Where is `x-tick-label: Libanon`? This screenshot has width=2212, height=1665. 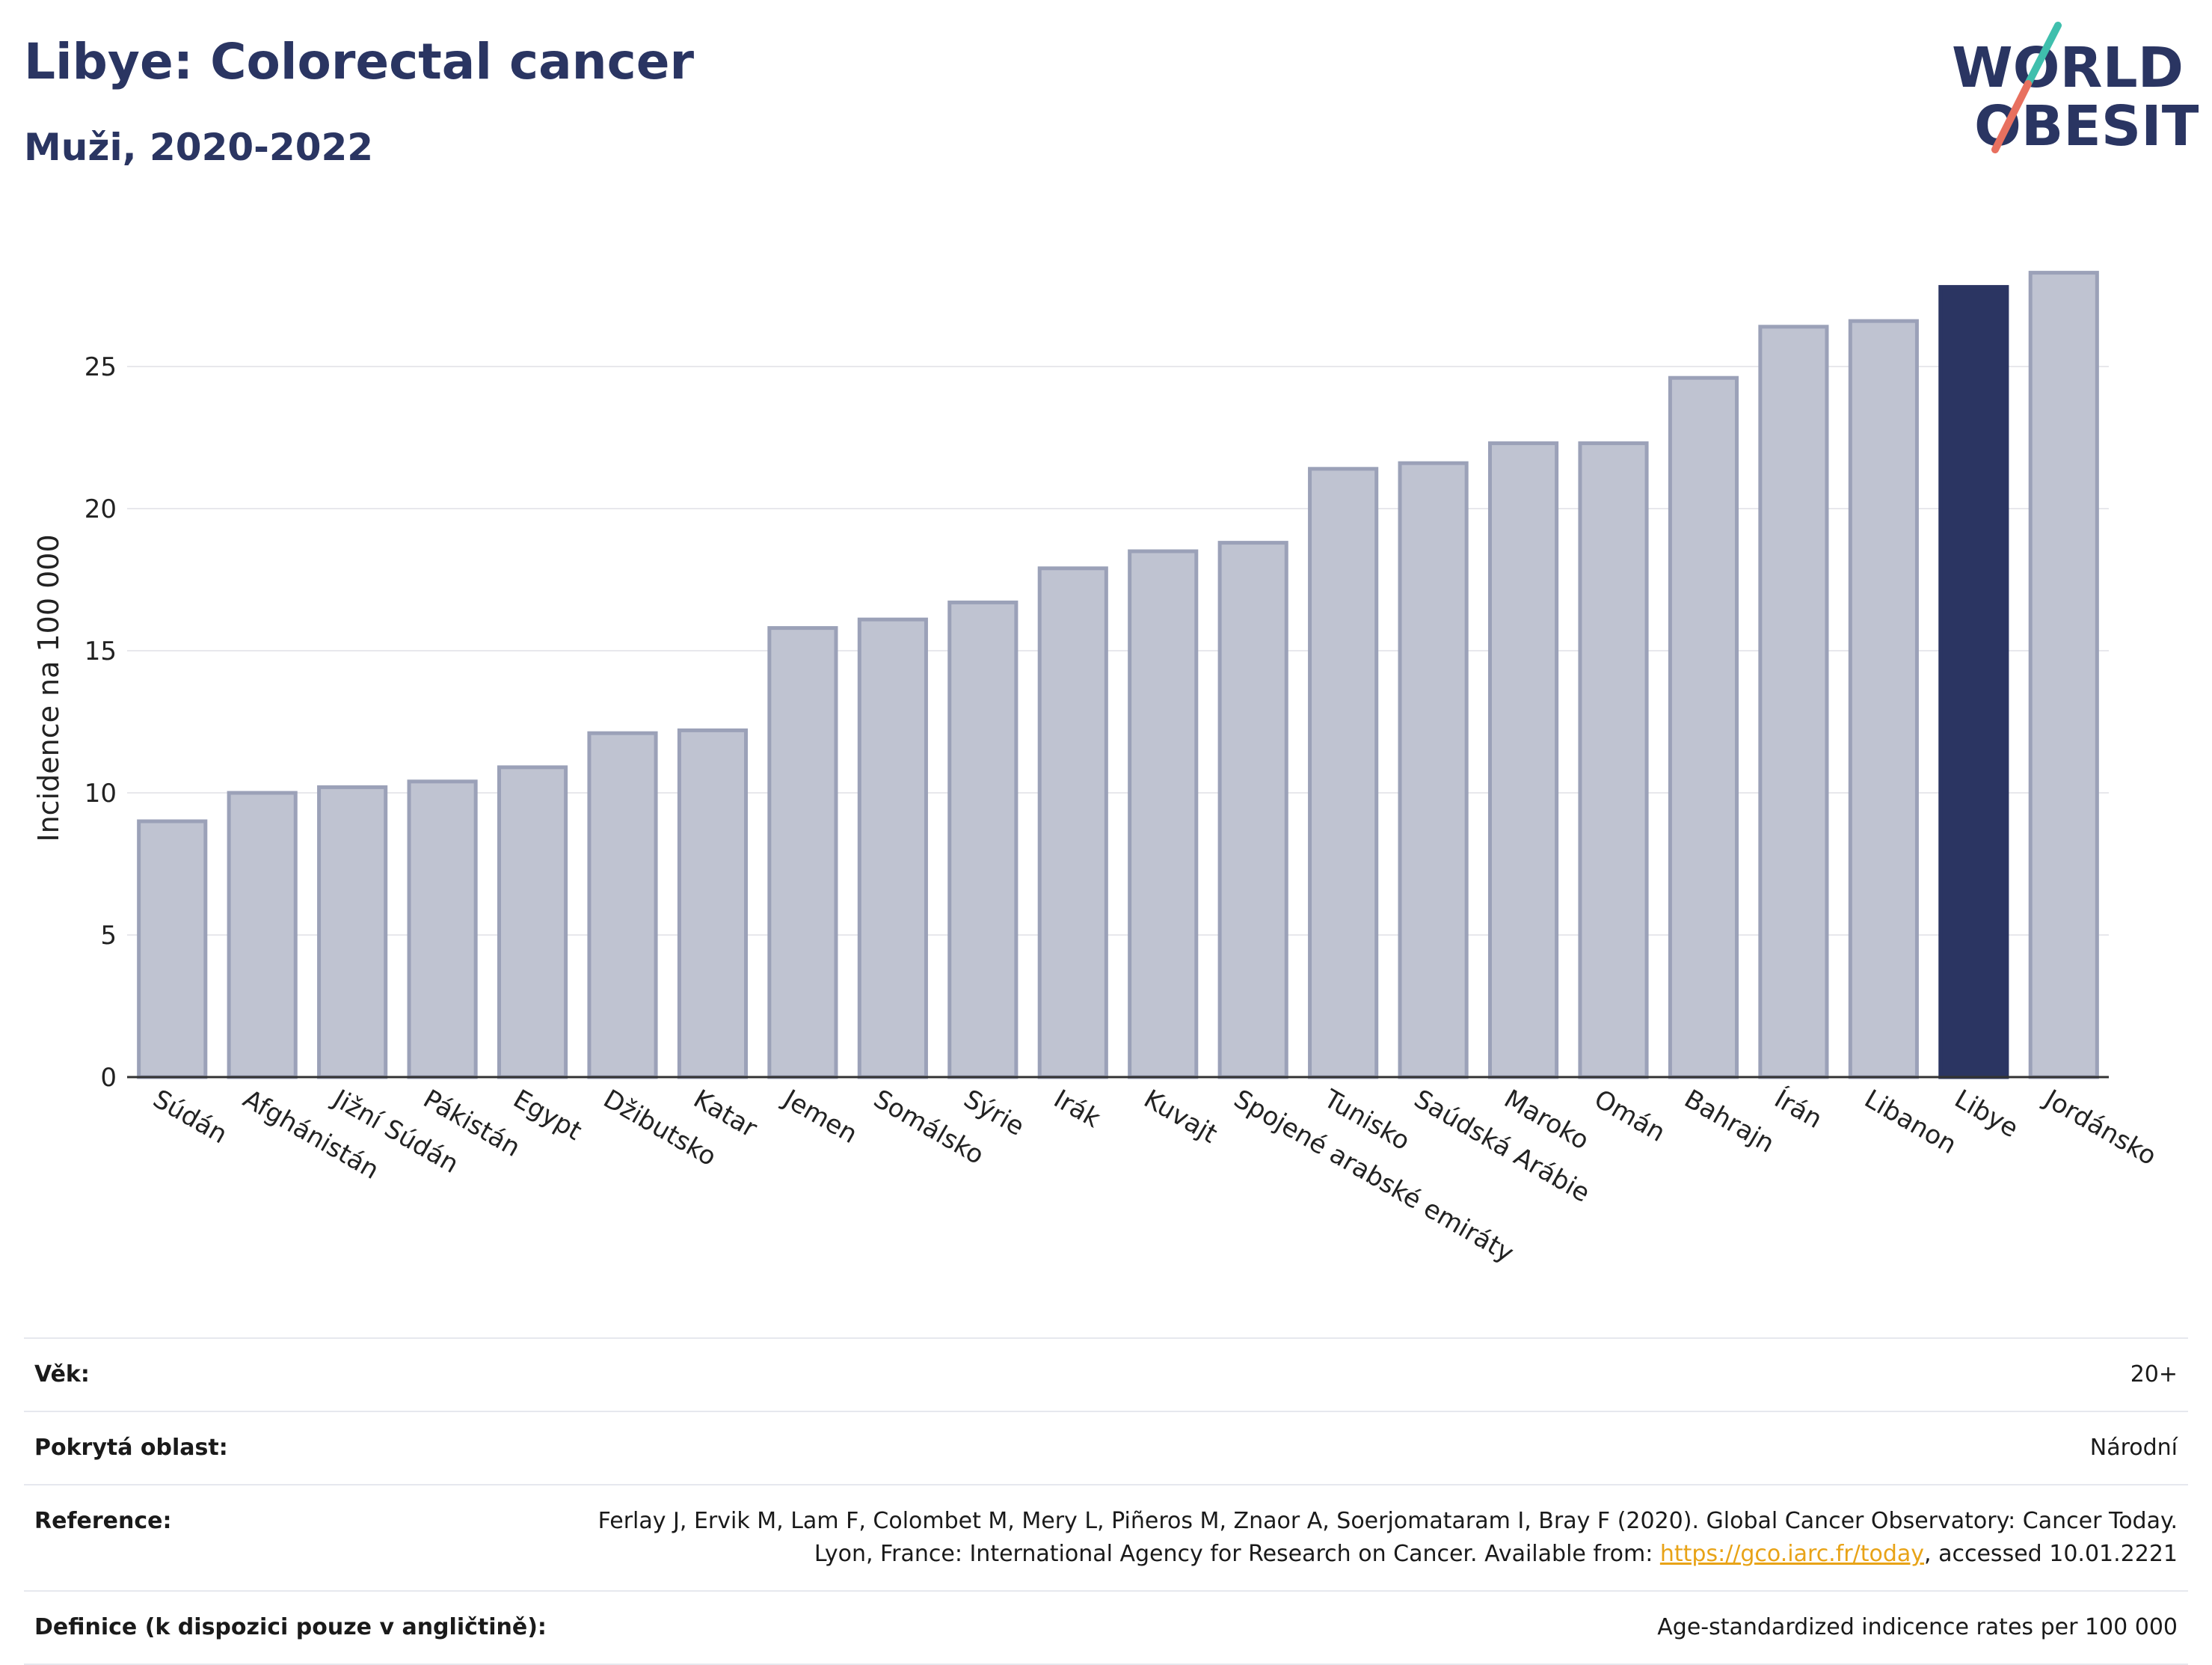 x-tick-label: Libanon is located at coordinates (1910, 1122).